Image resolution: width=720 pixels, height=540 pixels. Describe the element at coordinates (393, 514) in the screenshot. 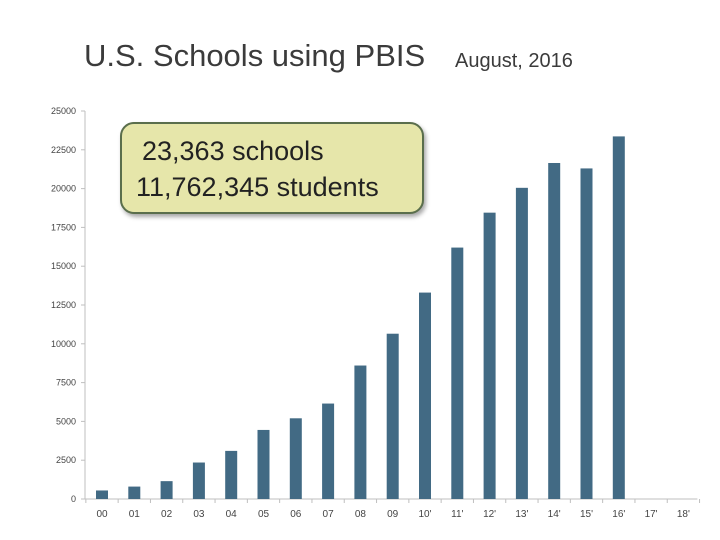

I see `x-tick-label: 09` at that location.